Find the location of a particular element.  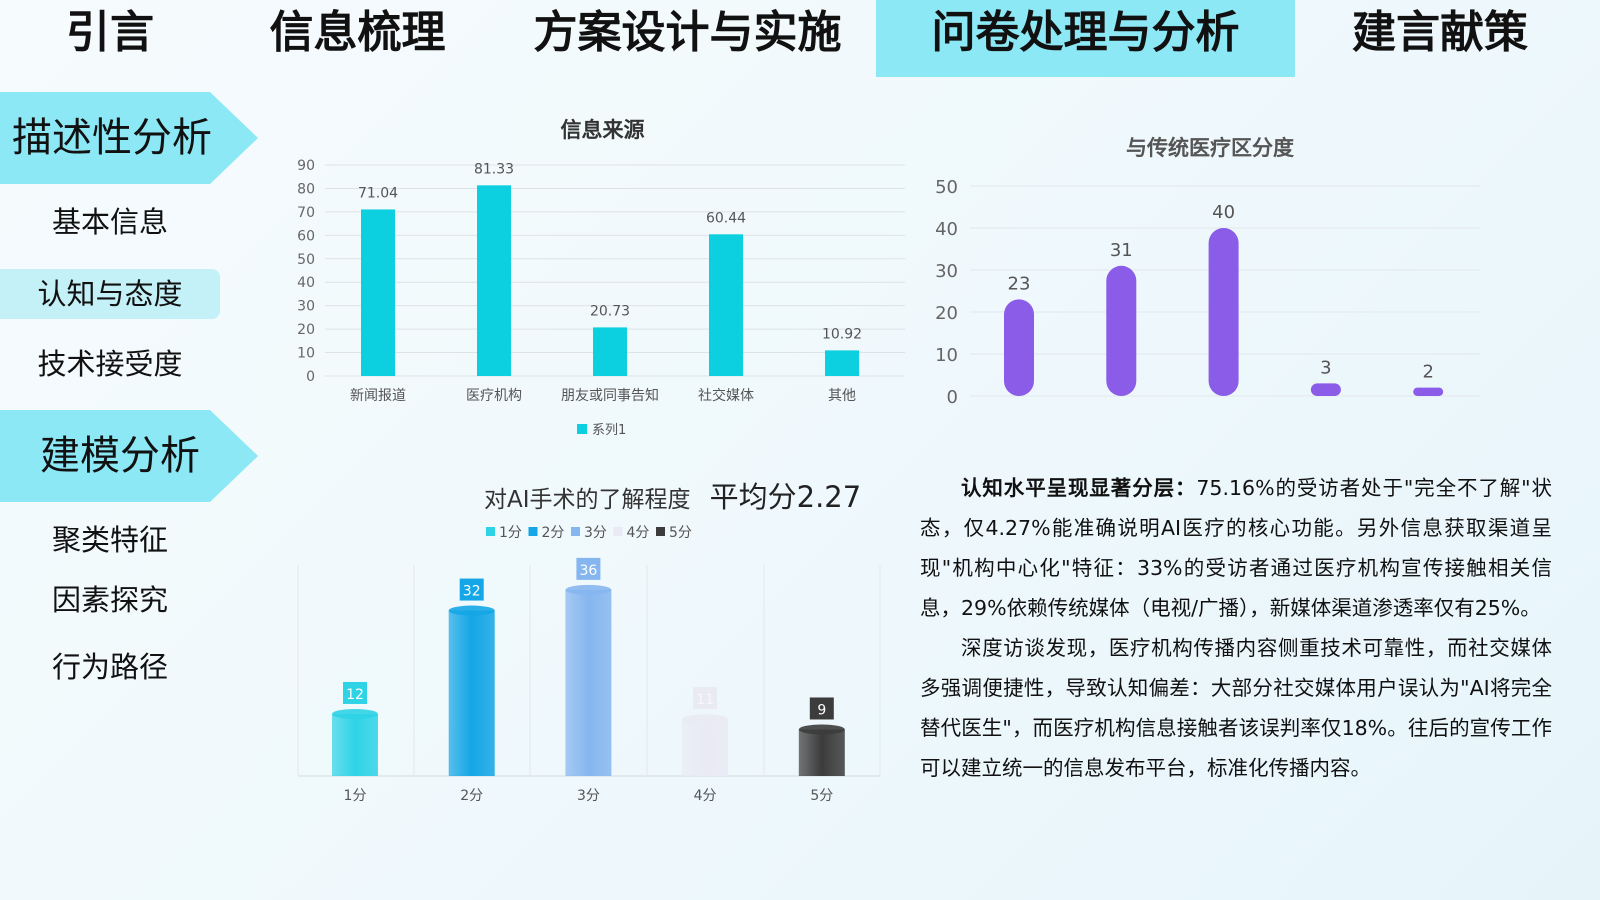

sidebar-item-factor: 因素探究 is located at coordinates (109, 600).